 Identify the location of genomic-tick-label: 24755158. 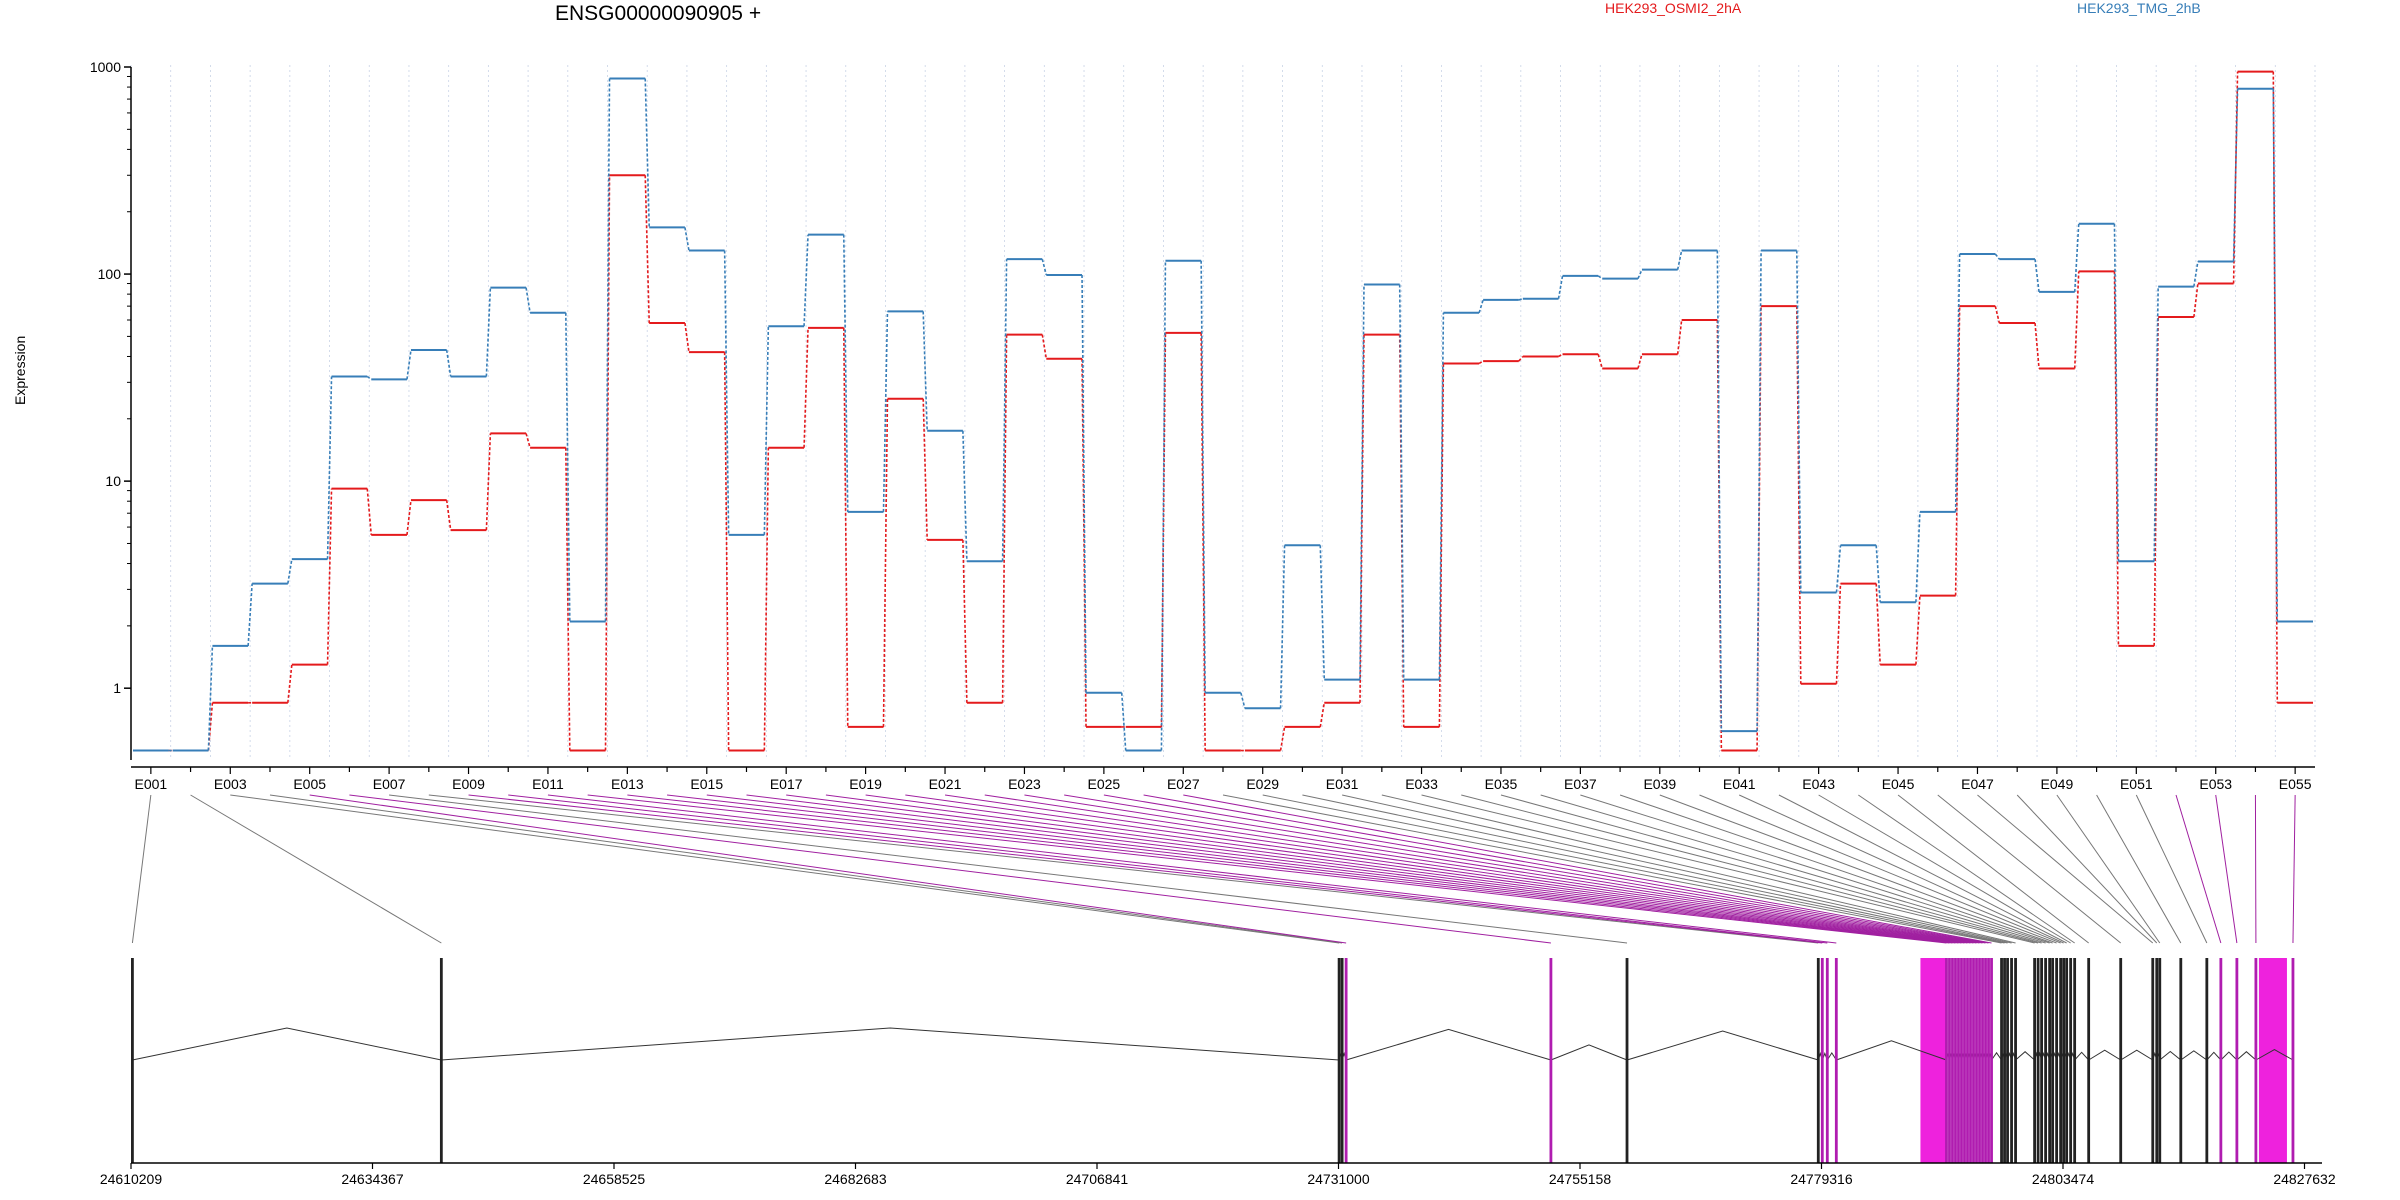
(1580, 1179).